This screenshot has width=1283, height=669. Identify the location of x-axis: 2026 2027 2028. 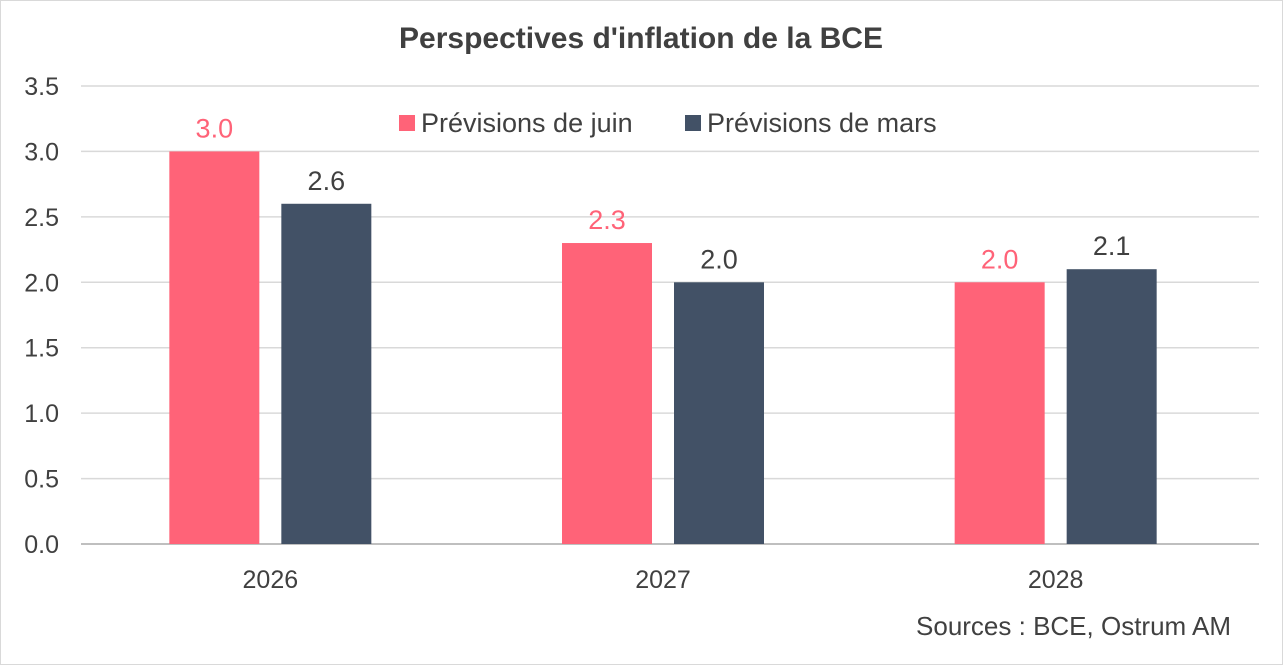
(663, 580).